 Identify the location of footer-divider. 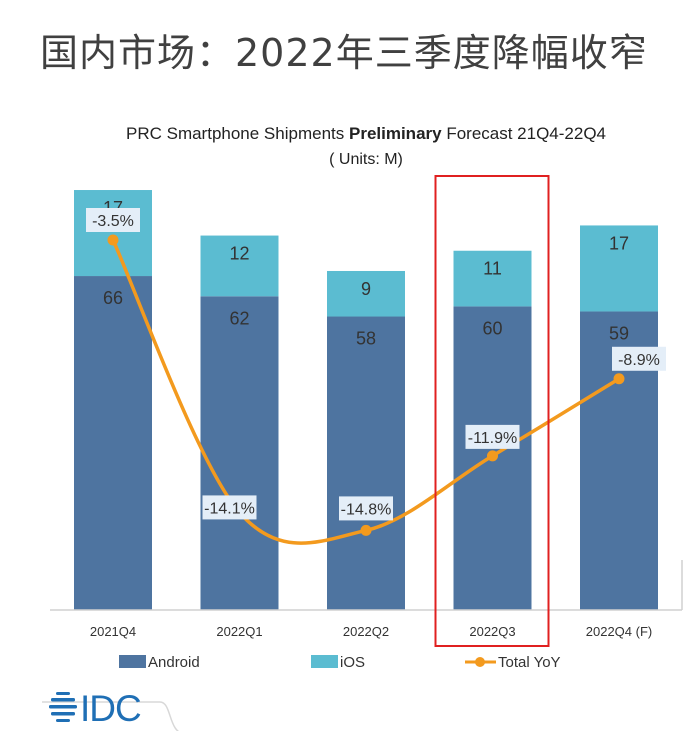
(111, 716).